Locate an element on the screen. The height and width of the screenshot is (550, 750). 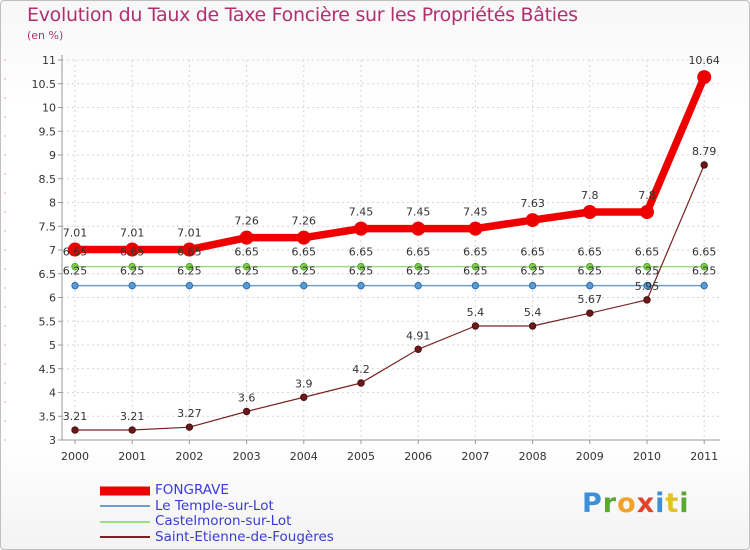
data-label-saint-etienne-de-fougeres: 5.95 is located at coordinates (647, 286).